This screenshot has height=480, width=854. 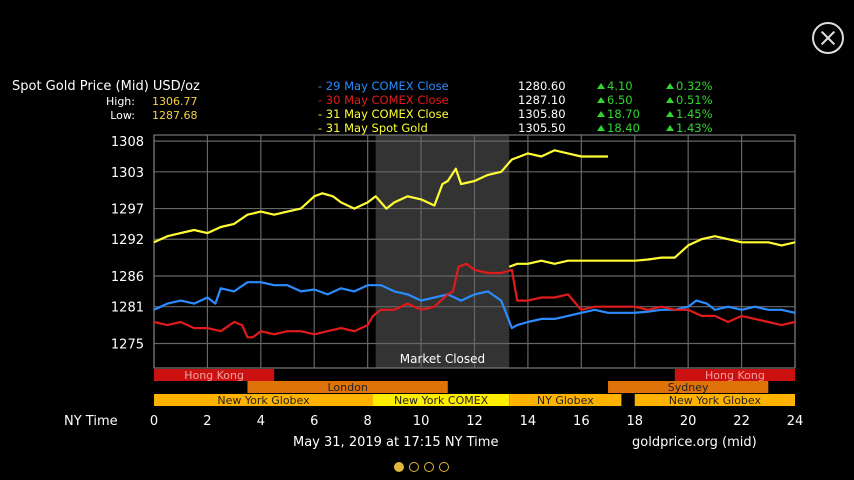 I want to click on y-tick-label: 1297, so click(x=127, y=210).